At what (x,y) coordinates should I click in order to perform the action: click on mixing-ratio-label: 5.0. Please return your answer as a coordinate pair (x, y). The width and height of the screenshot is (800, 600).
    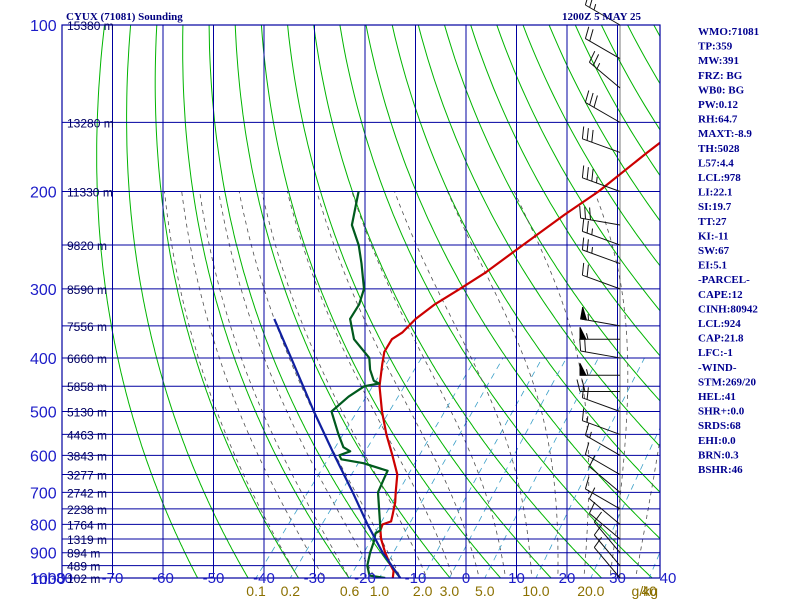
    Looking at the image, I should click on (485, 591).